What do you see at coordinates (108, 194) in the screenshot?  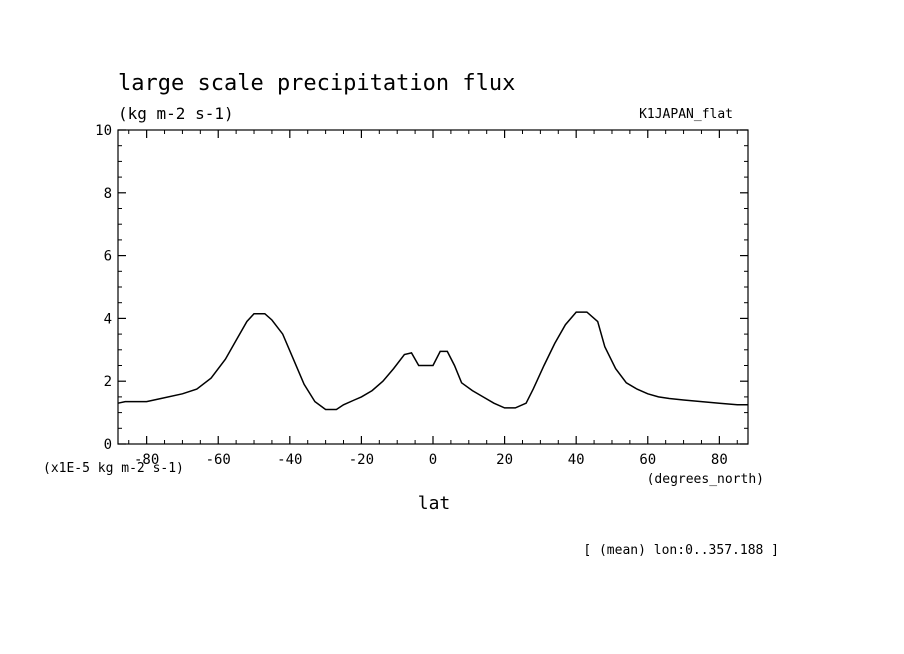 I see `y-tick-label: 8` at bounding box center [108, 194].